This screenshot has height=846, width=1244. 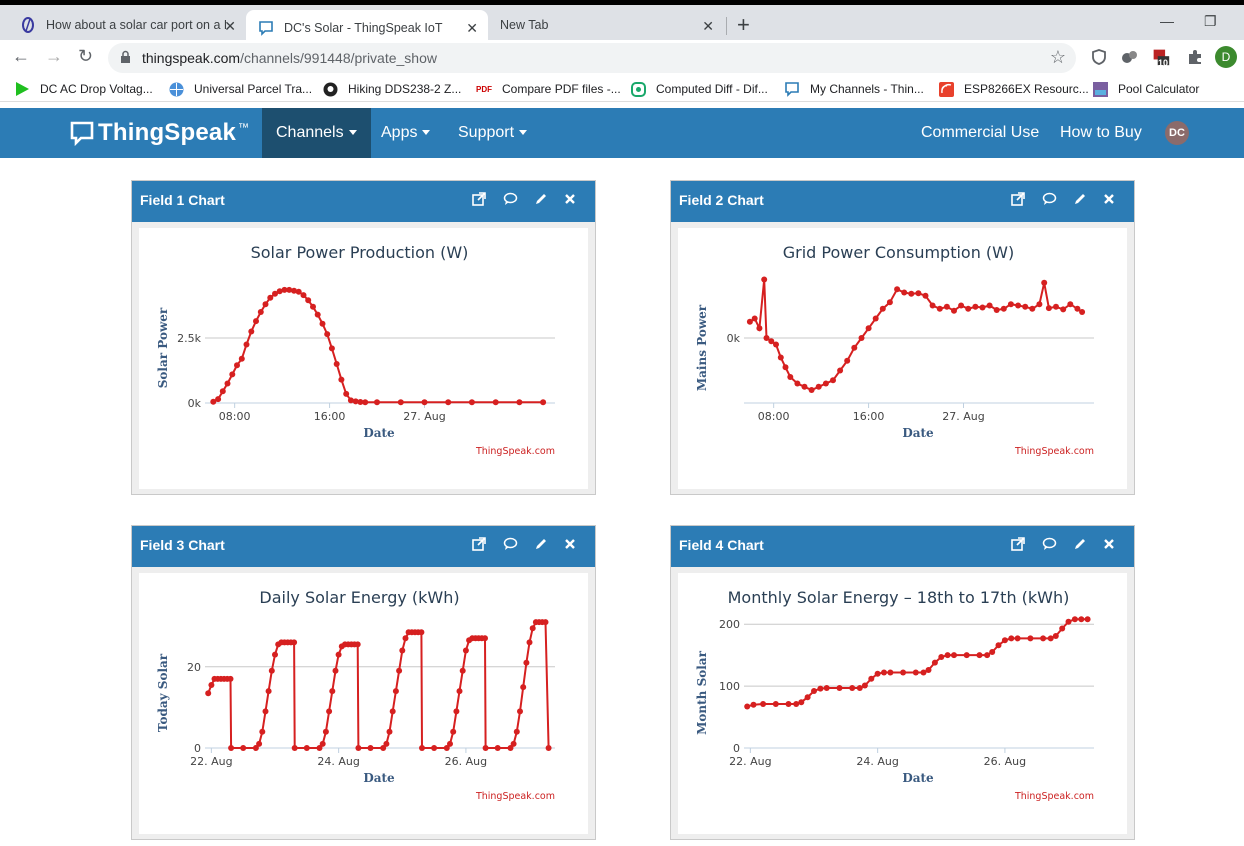 I want to click on edit-icon, so click(x=542, y=545).